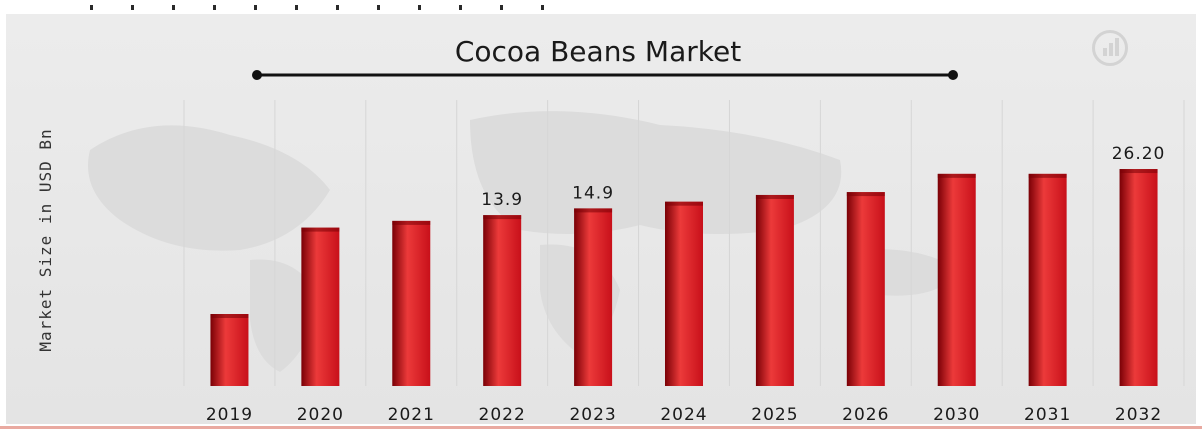  I want to click on bar-cap-2032, so click(1138, 171).